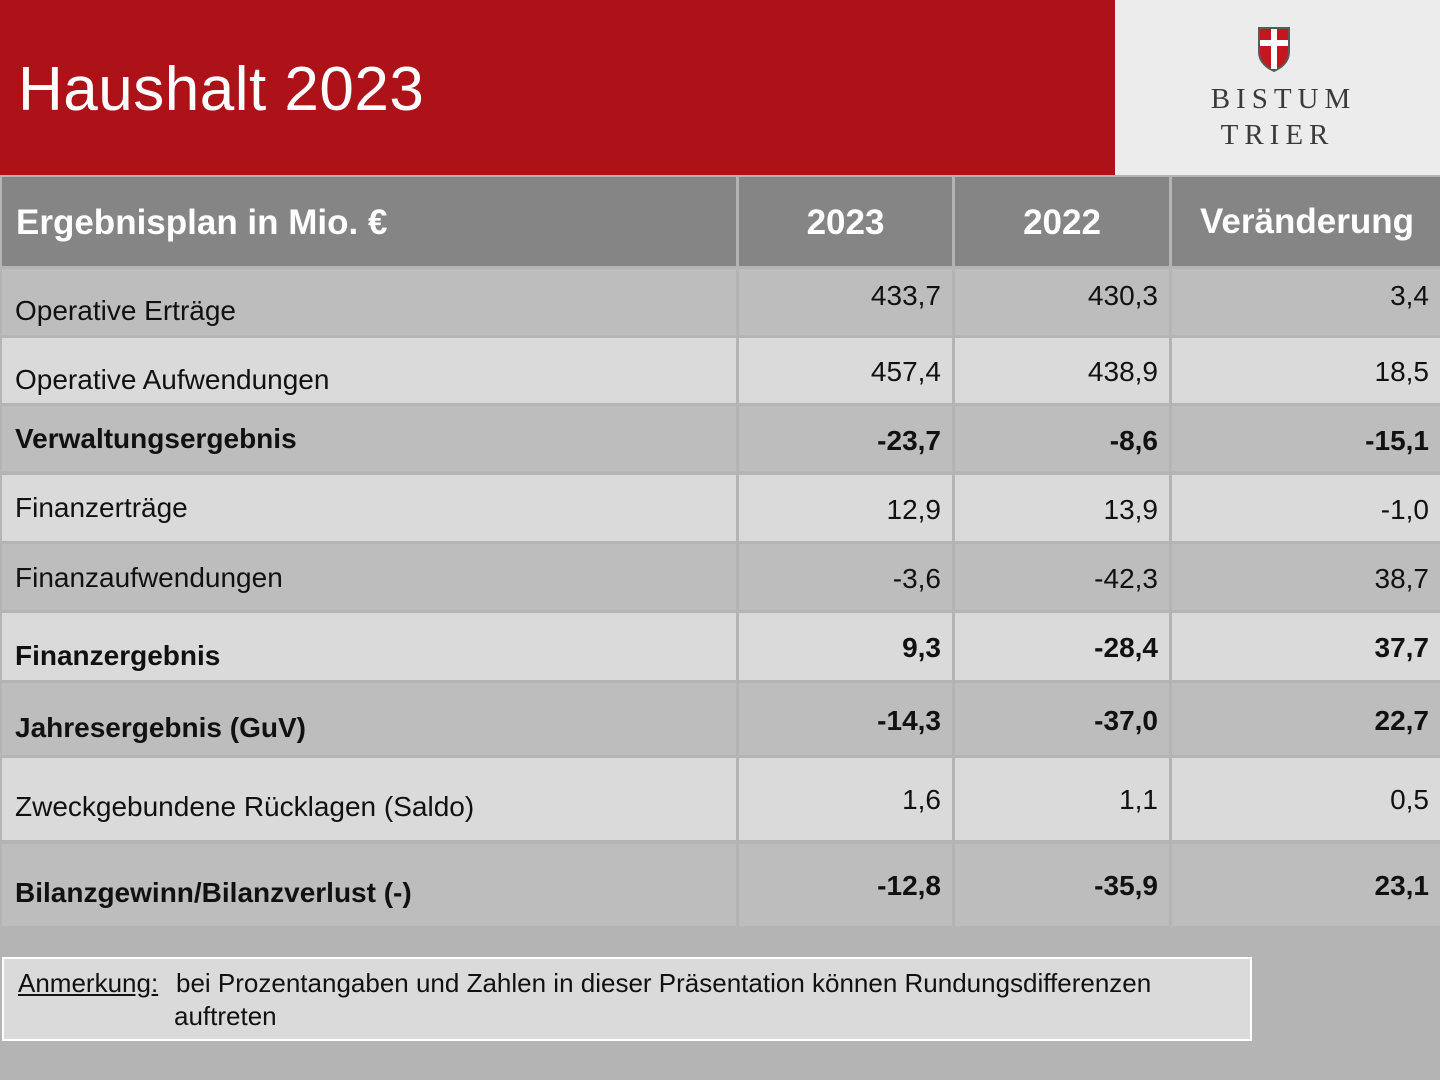 This screenshot has height=1080, width=1440. What do you see at coordinates (88, 983) in the screenshot?
I see `footnote-prefix: Anmerkung:` at bounding box center [88, 983].